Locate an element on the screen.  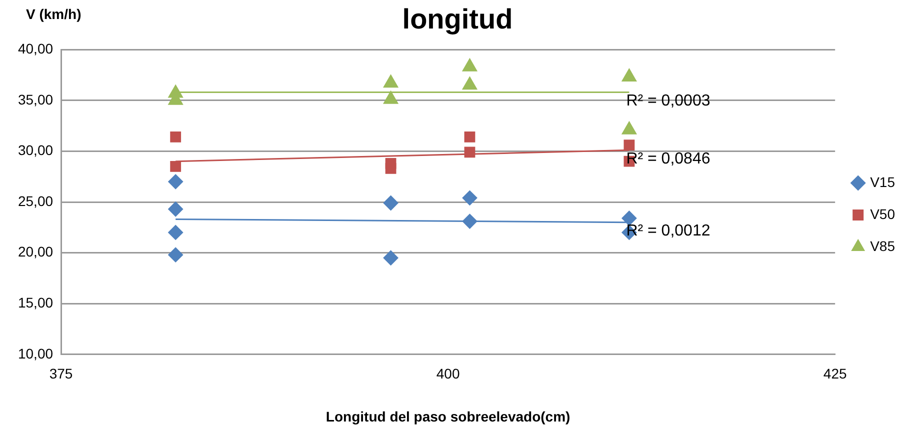
x-axis-title: Longitud del paso sobreelevado(cm) is located at coordinates (448, 416).